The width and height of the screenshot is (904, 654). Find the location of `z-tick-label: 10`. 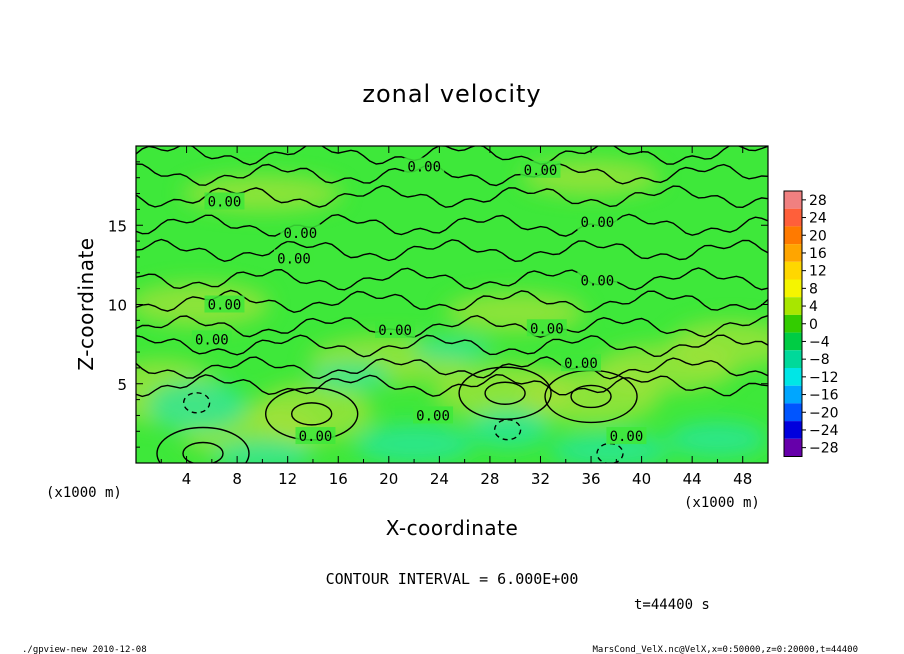

z-tick-label: 10 is located at coordinates (117, 306).